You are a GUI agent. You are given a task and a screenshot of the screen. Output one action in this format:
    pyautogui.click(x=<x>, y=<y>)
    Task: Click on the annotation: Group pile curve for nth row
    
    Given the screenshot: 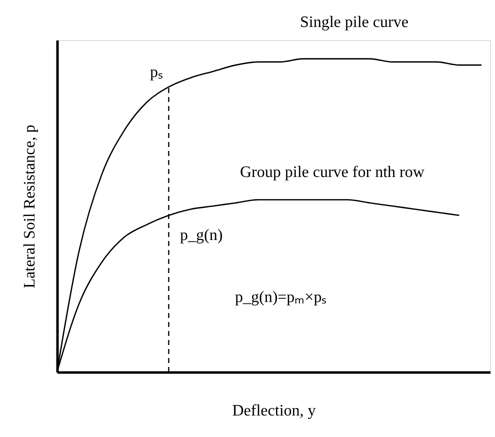 What is the action you would take?
    pyautogui.click(x=332, y=172)
    